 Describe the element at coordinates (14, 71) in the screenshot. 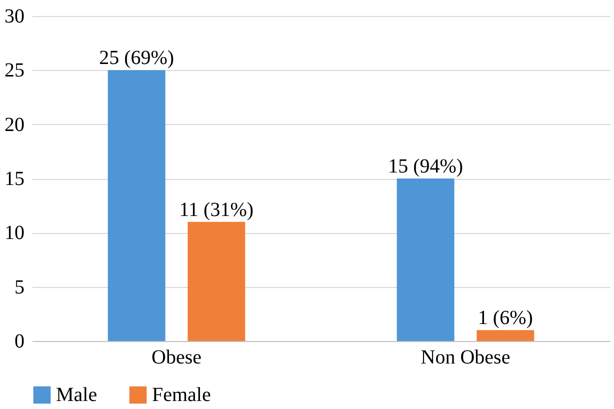

I see `y-tick-label: 25` at that location.